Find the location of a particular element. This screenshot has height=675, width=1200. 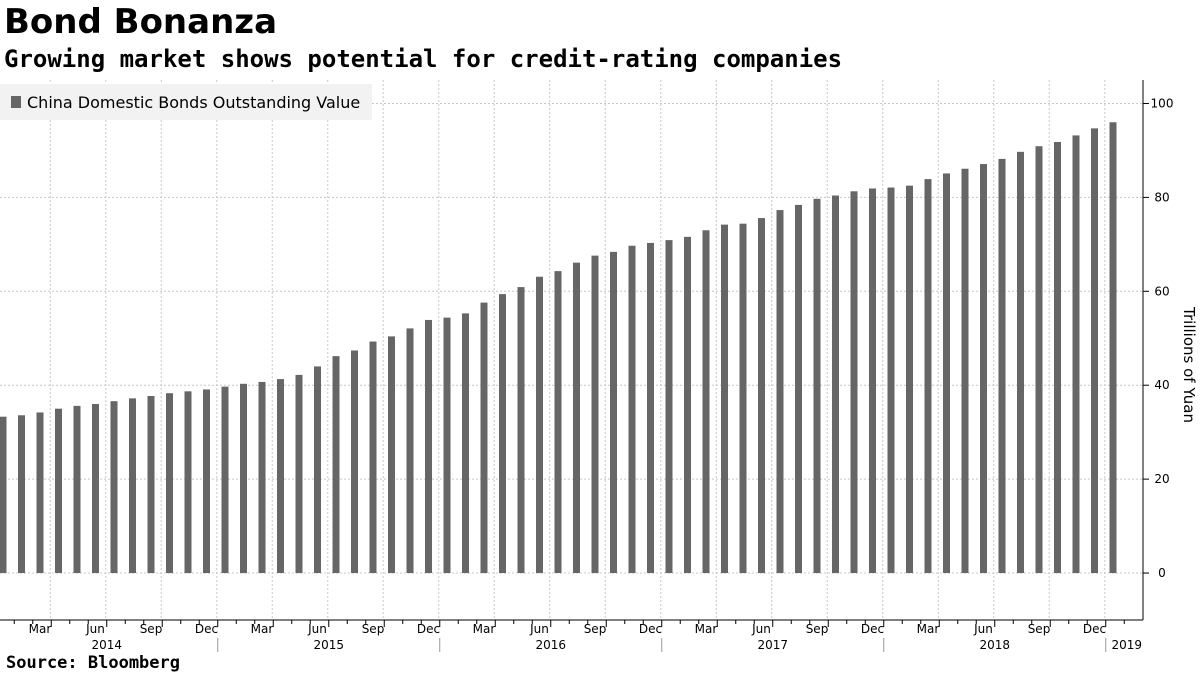

year-label: 2019 is located at coordinates (1126, 645).